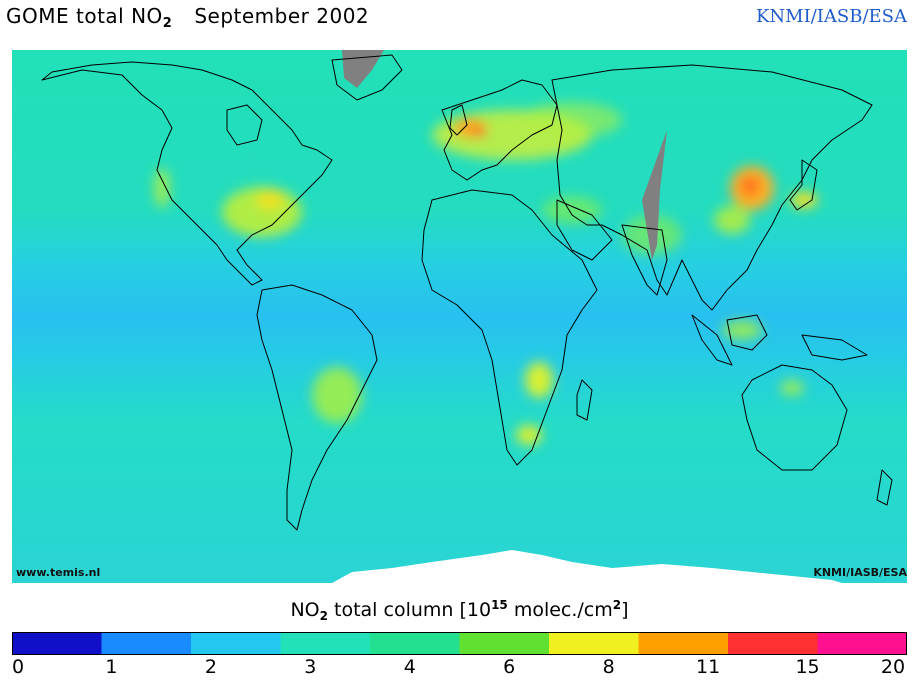  What do you see at coordinates (750, 186) in the screenshot?
I see `hotspot-east-china-core` at bounding box center [750, 186].